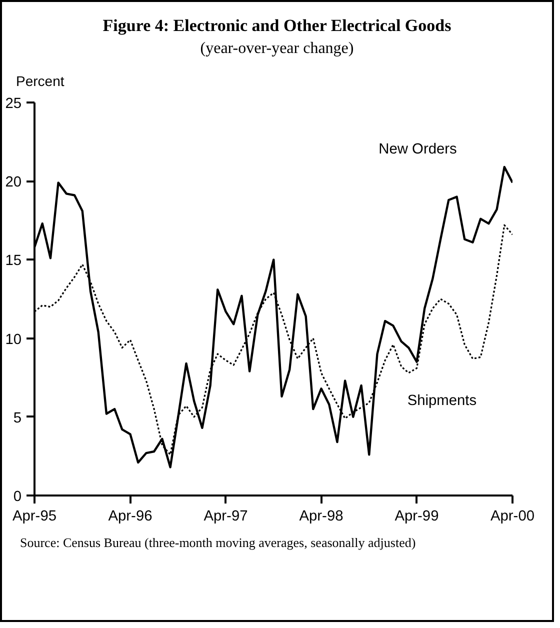 Image resolution: width=560 pixels, height=628 pixels. What do you see at coordinates (321, 516) in the screenshot?
I see `x-tick-label: Apr-98` at bounding box center [321, 516].